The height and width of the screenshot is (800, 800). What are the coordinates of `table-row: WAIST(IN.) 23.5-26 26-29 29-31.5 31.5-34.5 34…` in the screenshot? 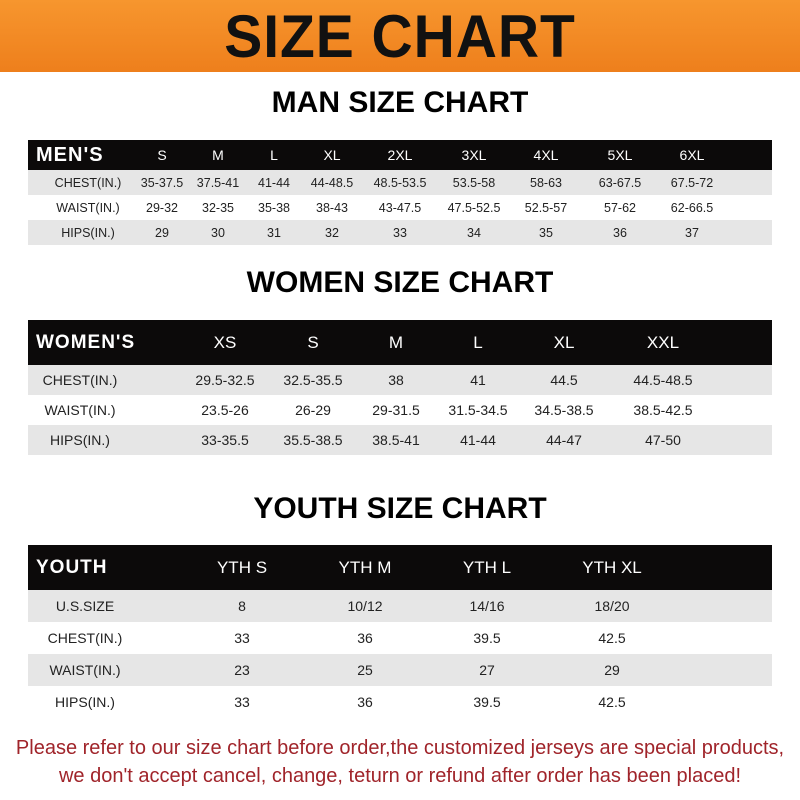 It's located at (400, 410).